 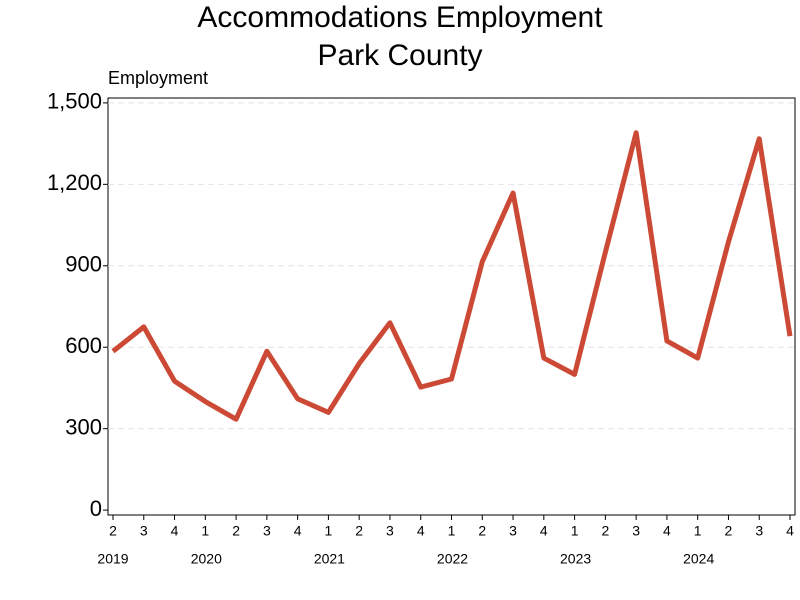 What do you see at coordinates (206, 559) in the screenshot?
I see `year-label: 2020` at bounding box center [206, 559].